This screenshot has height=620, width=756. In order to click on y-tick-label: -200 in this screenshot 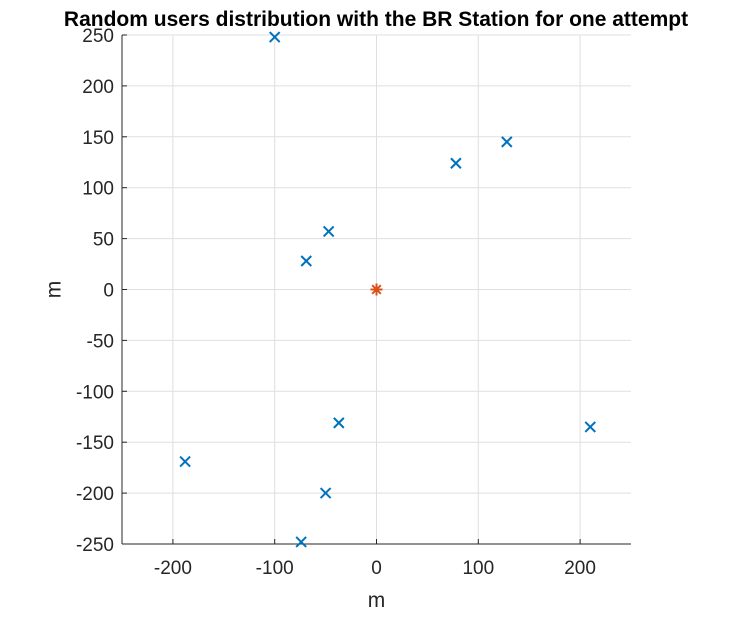, I will do `click(95, 494)`.